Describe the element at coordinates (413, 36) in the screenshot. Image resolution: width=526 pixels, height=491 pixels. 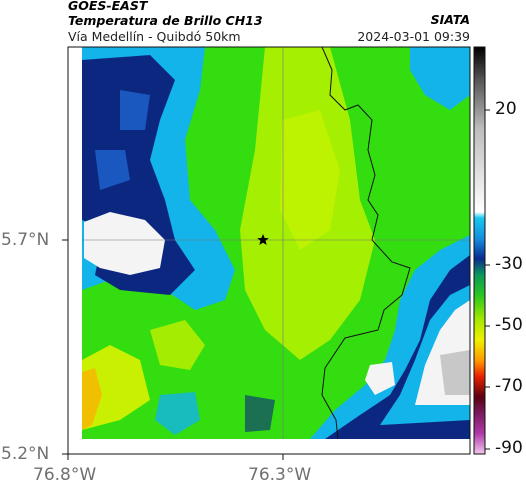
I see `datetime-label: 2024-03-01 09:39` at that location.